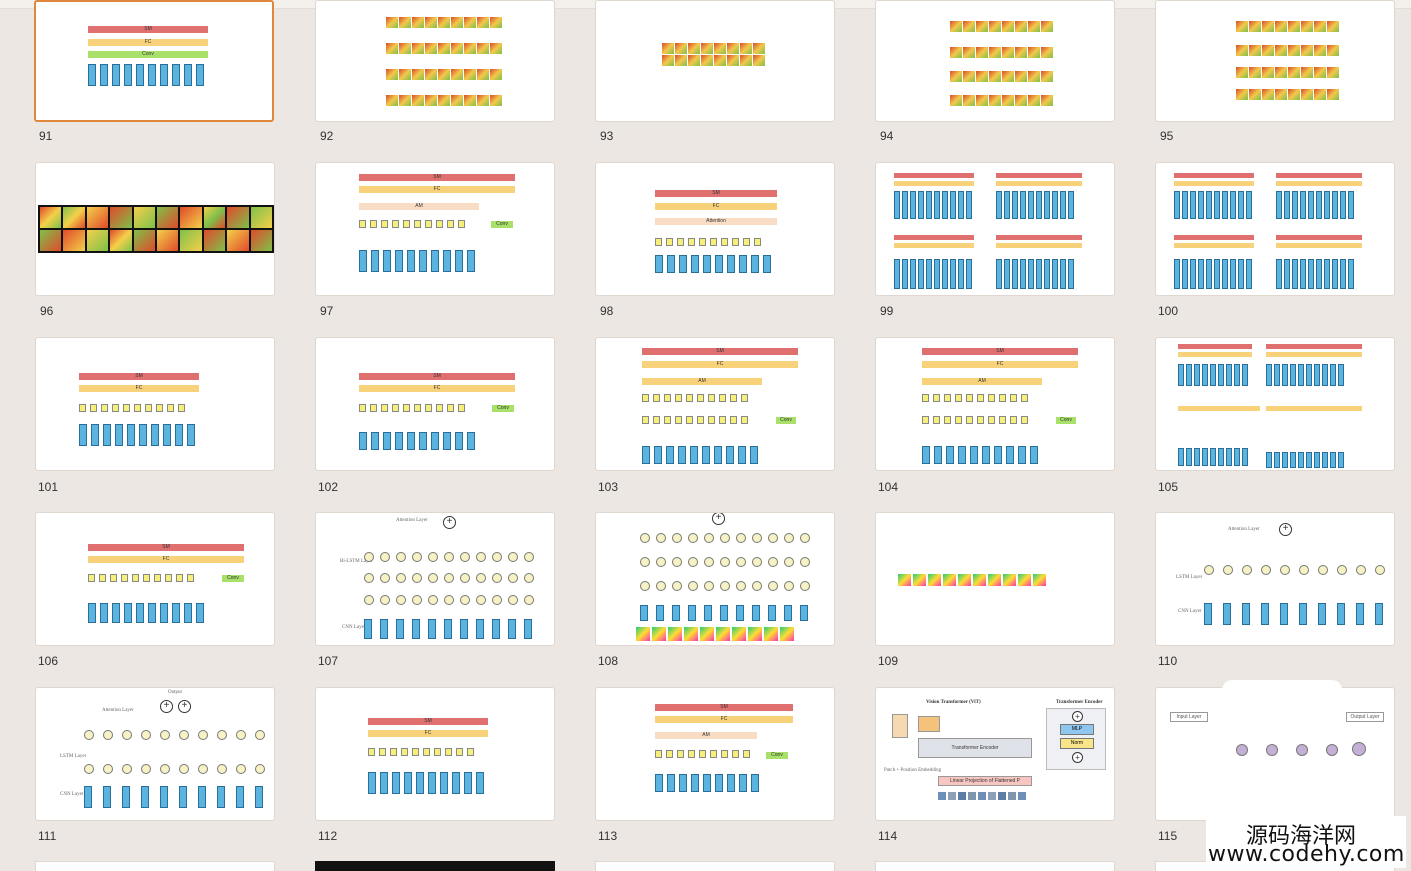 This screenshot has width=1411, height=871. Describe the element at coordinates (1282, 710) in the screenshot. I see `popup-overlay` at that location.